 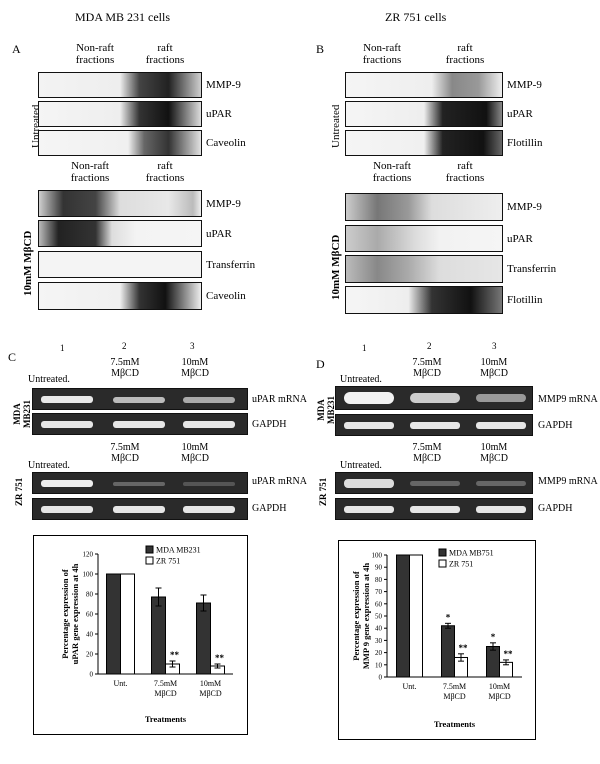 What do you see at coordinates (88, 555) in the screenshot?
I see `y-tick-label: 120` at bounding box center [88, 555].